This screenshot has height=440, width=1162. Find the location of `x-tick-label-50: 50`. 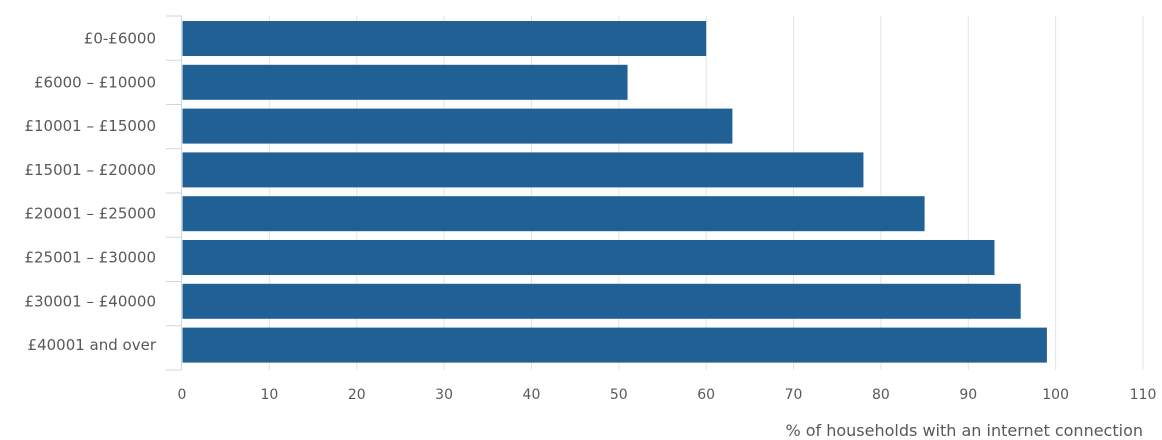

x-tick-label-50: 50 is located at coordinates (619, 395).